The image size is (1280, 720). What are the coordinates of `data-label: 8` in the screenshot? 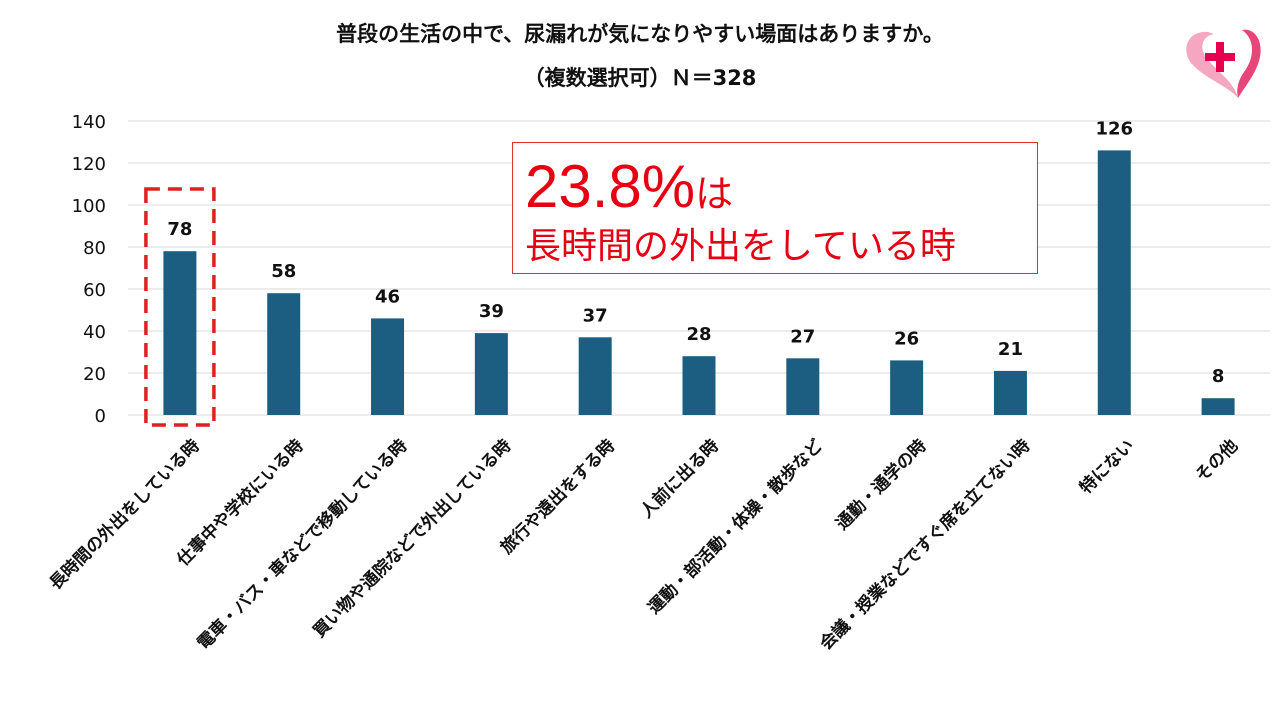 It's located at (1218, 376).